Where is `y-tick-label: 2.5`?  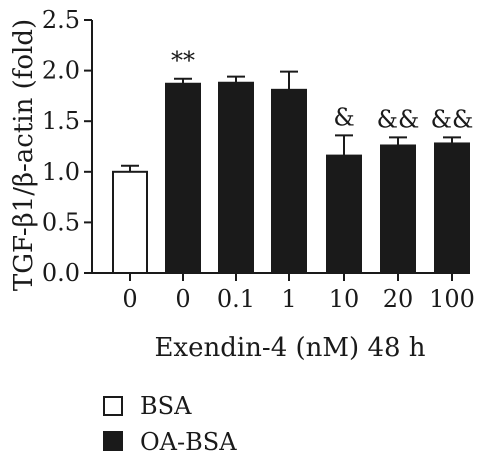 y-tick-label: 2.5 is located at coordinates (61, 20).